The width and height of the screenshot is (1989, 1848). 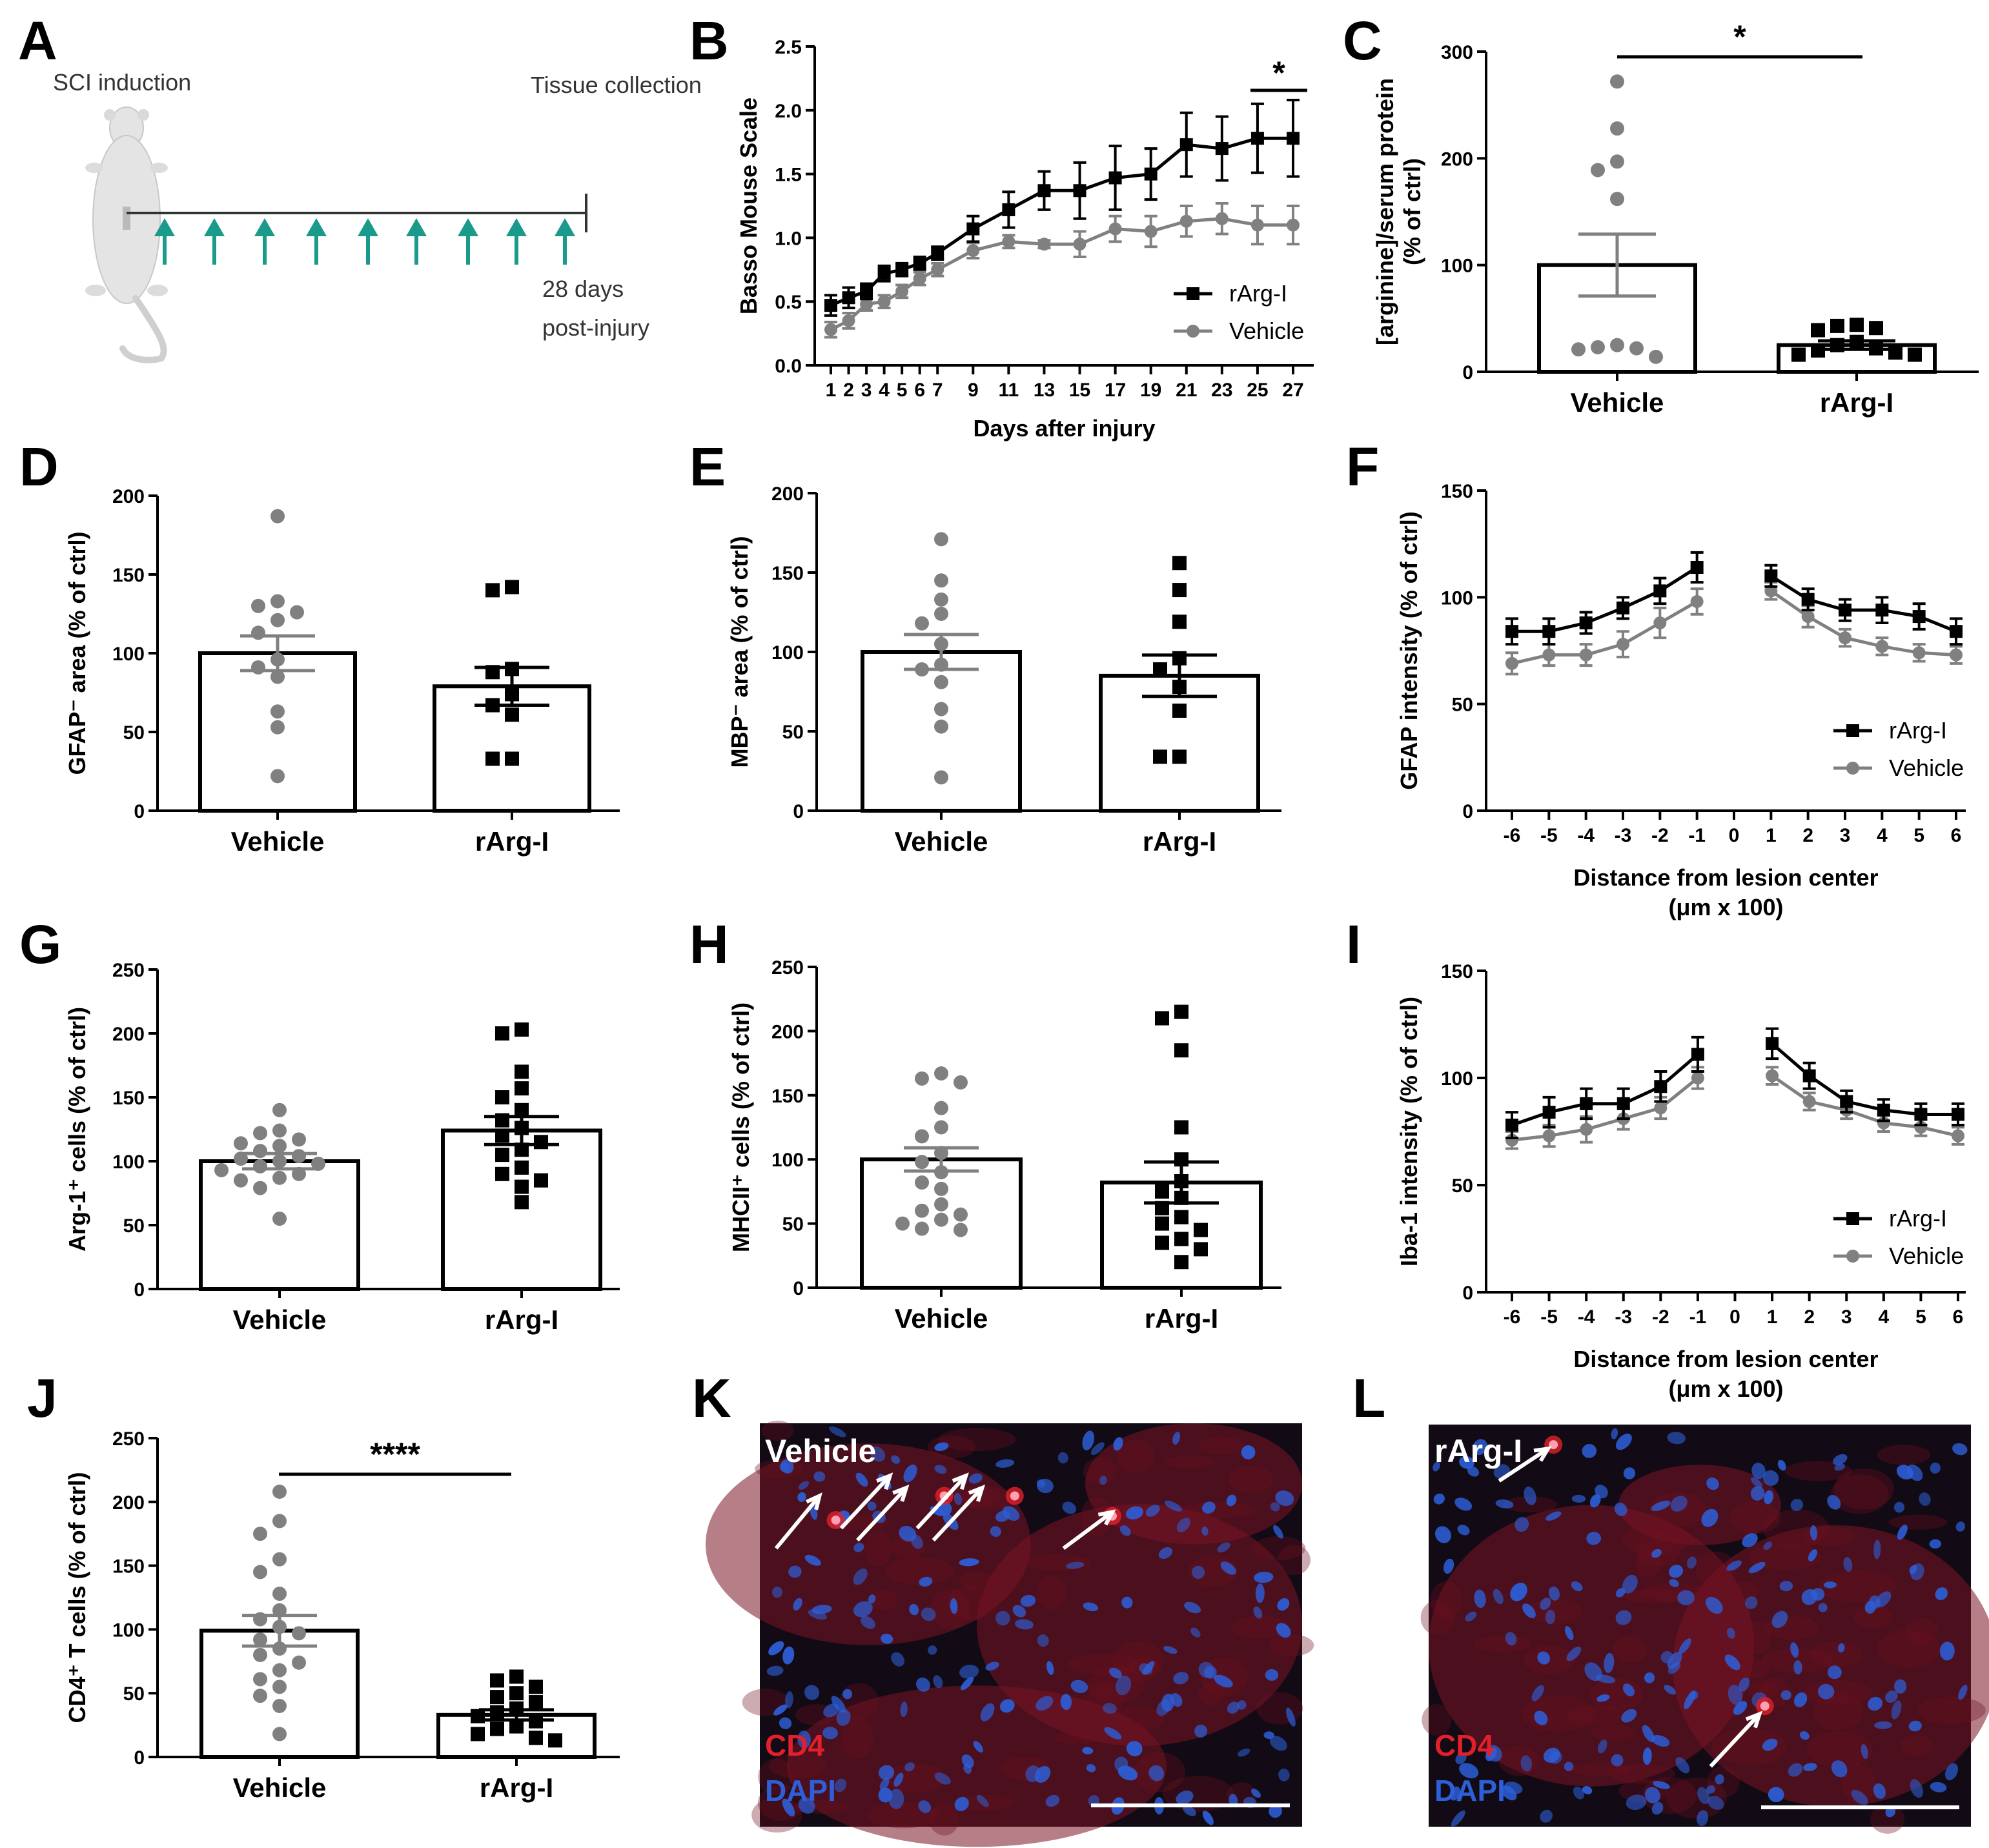 What do you see at coordinates (1698, 1317) in the screenshot?
I see `x-tick-label: -1` at bounding box center [1698, 1317].